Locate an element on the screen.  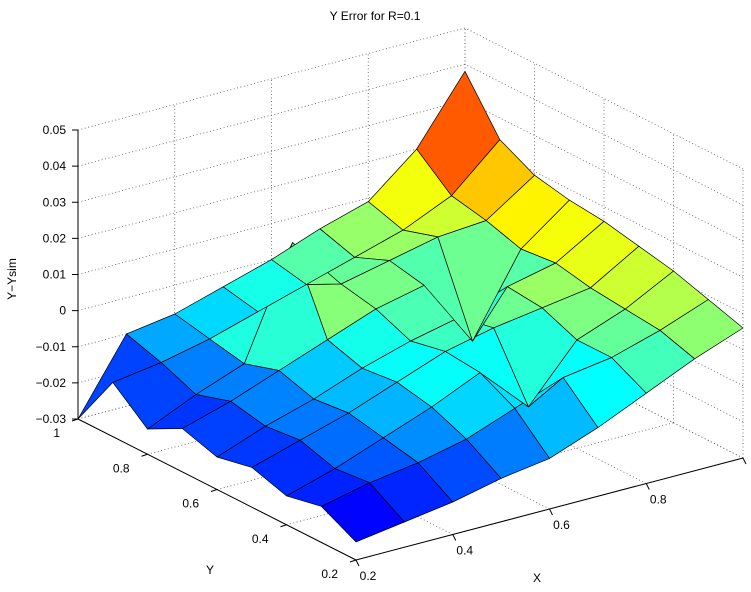
z-tick-label: 0.05 is located at coordinates (55, 130).